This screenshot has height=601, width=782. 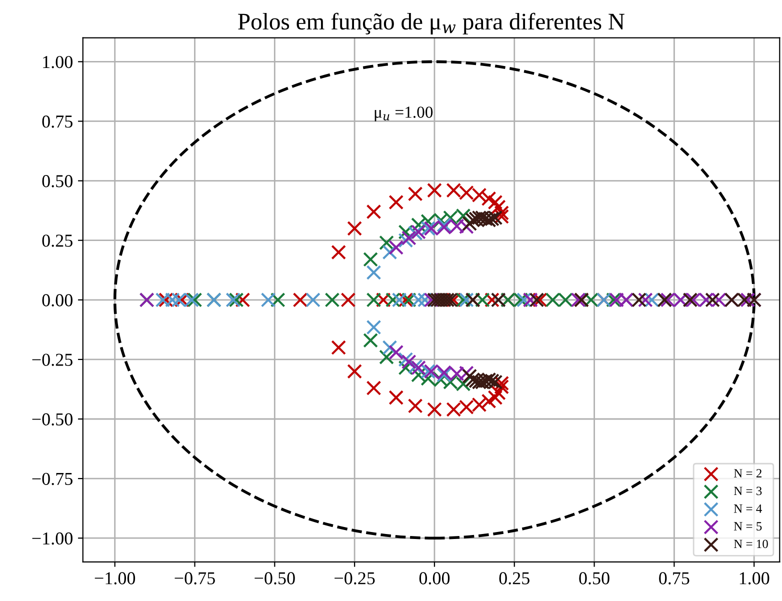 I want to click on annotation: μ$_{u}$ =1.00, so click(x=403, y=114).